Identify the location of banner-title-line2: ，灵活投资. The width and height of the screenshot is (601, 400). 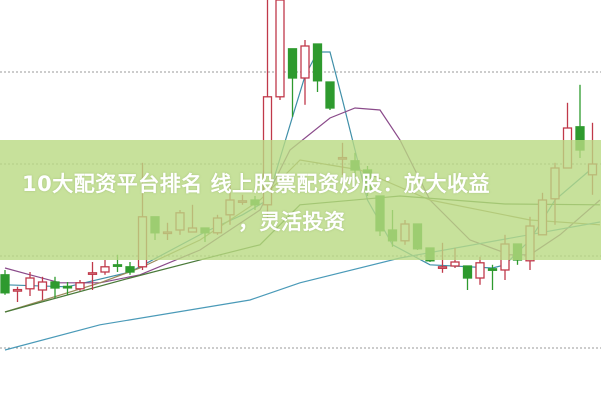
(292, 222).